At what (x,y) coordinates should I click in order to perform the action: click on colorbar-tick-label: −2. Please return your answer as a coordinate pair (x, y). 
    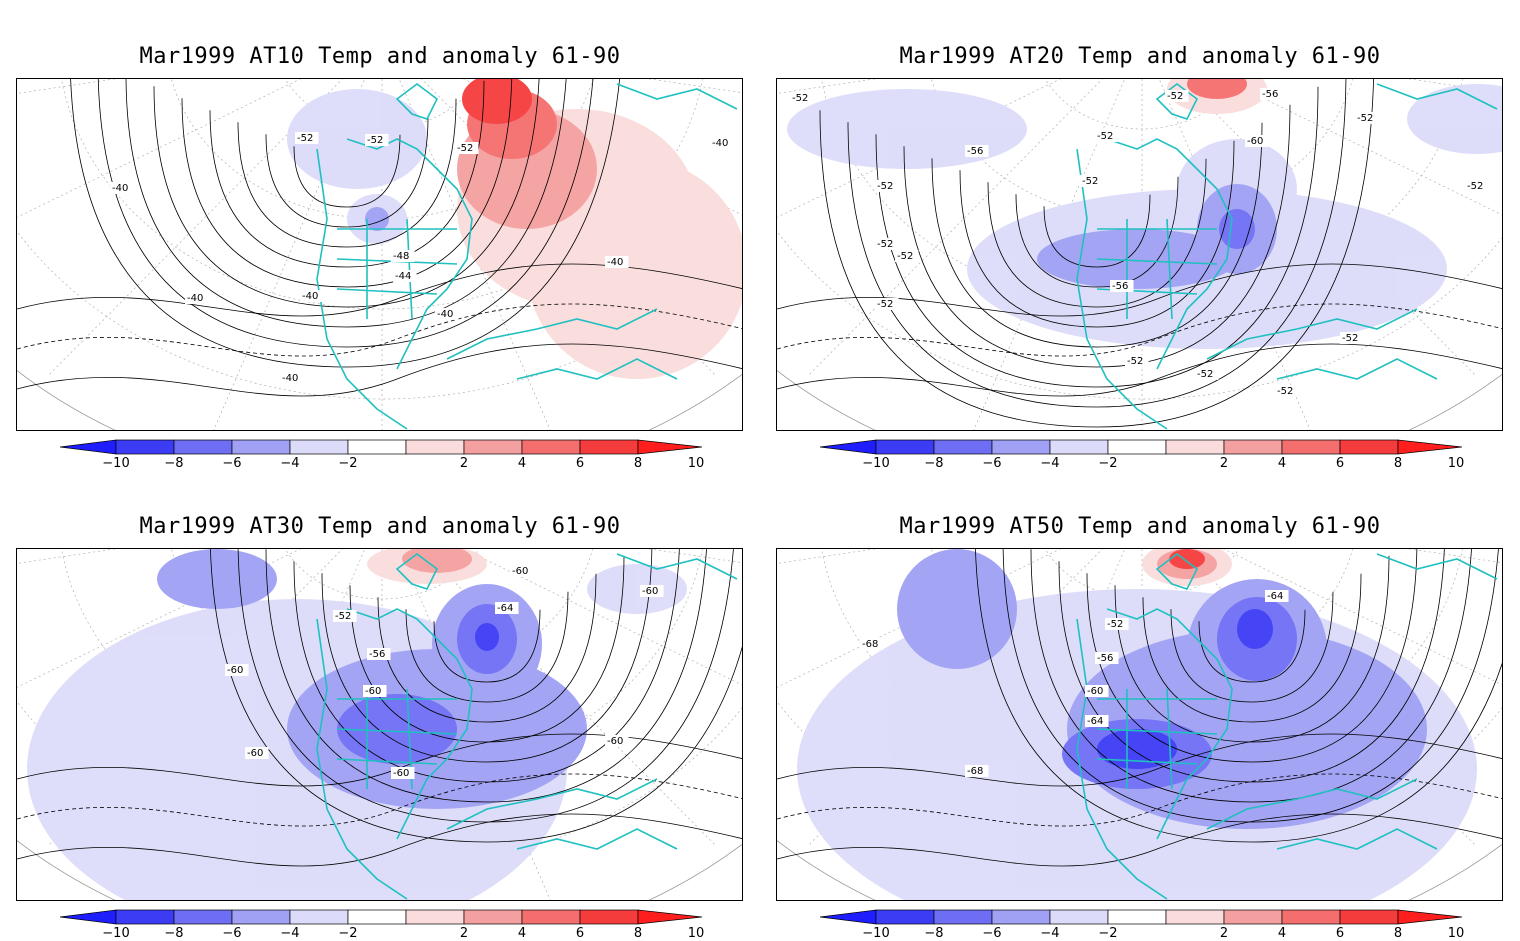
    Looking at the image, I should click on (348, 463).